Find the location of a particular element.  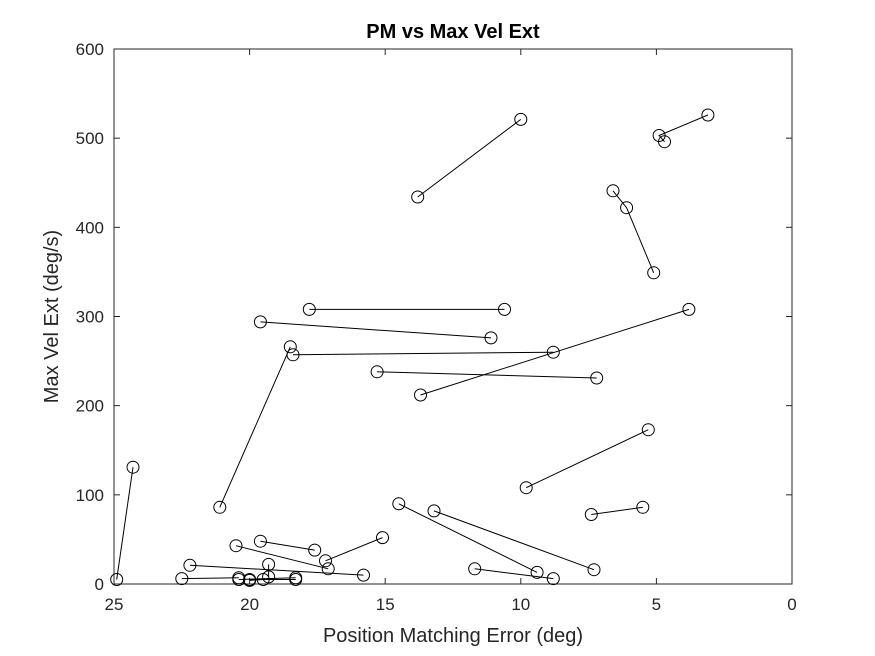

y-tick-label: 600 is located at coordinates (90, 49).